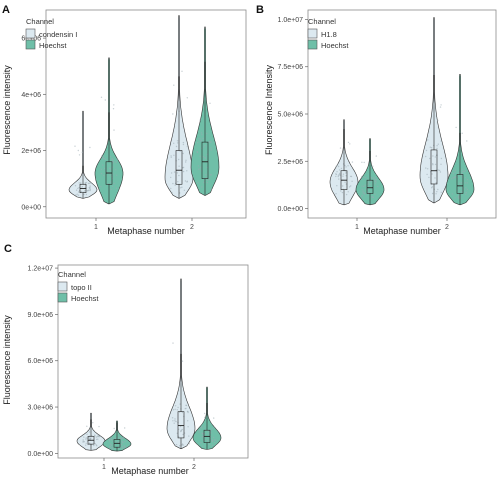 This screenshot has width=500, height=487. I want to click on panel-c-xtick-label: 1, so click(104, 467).